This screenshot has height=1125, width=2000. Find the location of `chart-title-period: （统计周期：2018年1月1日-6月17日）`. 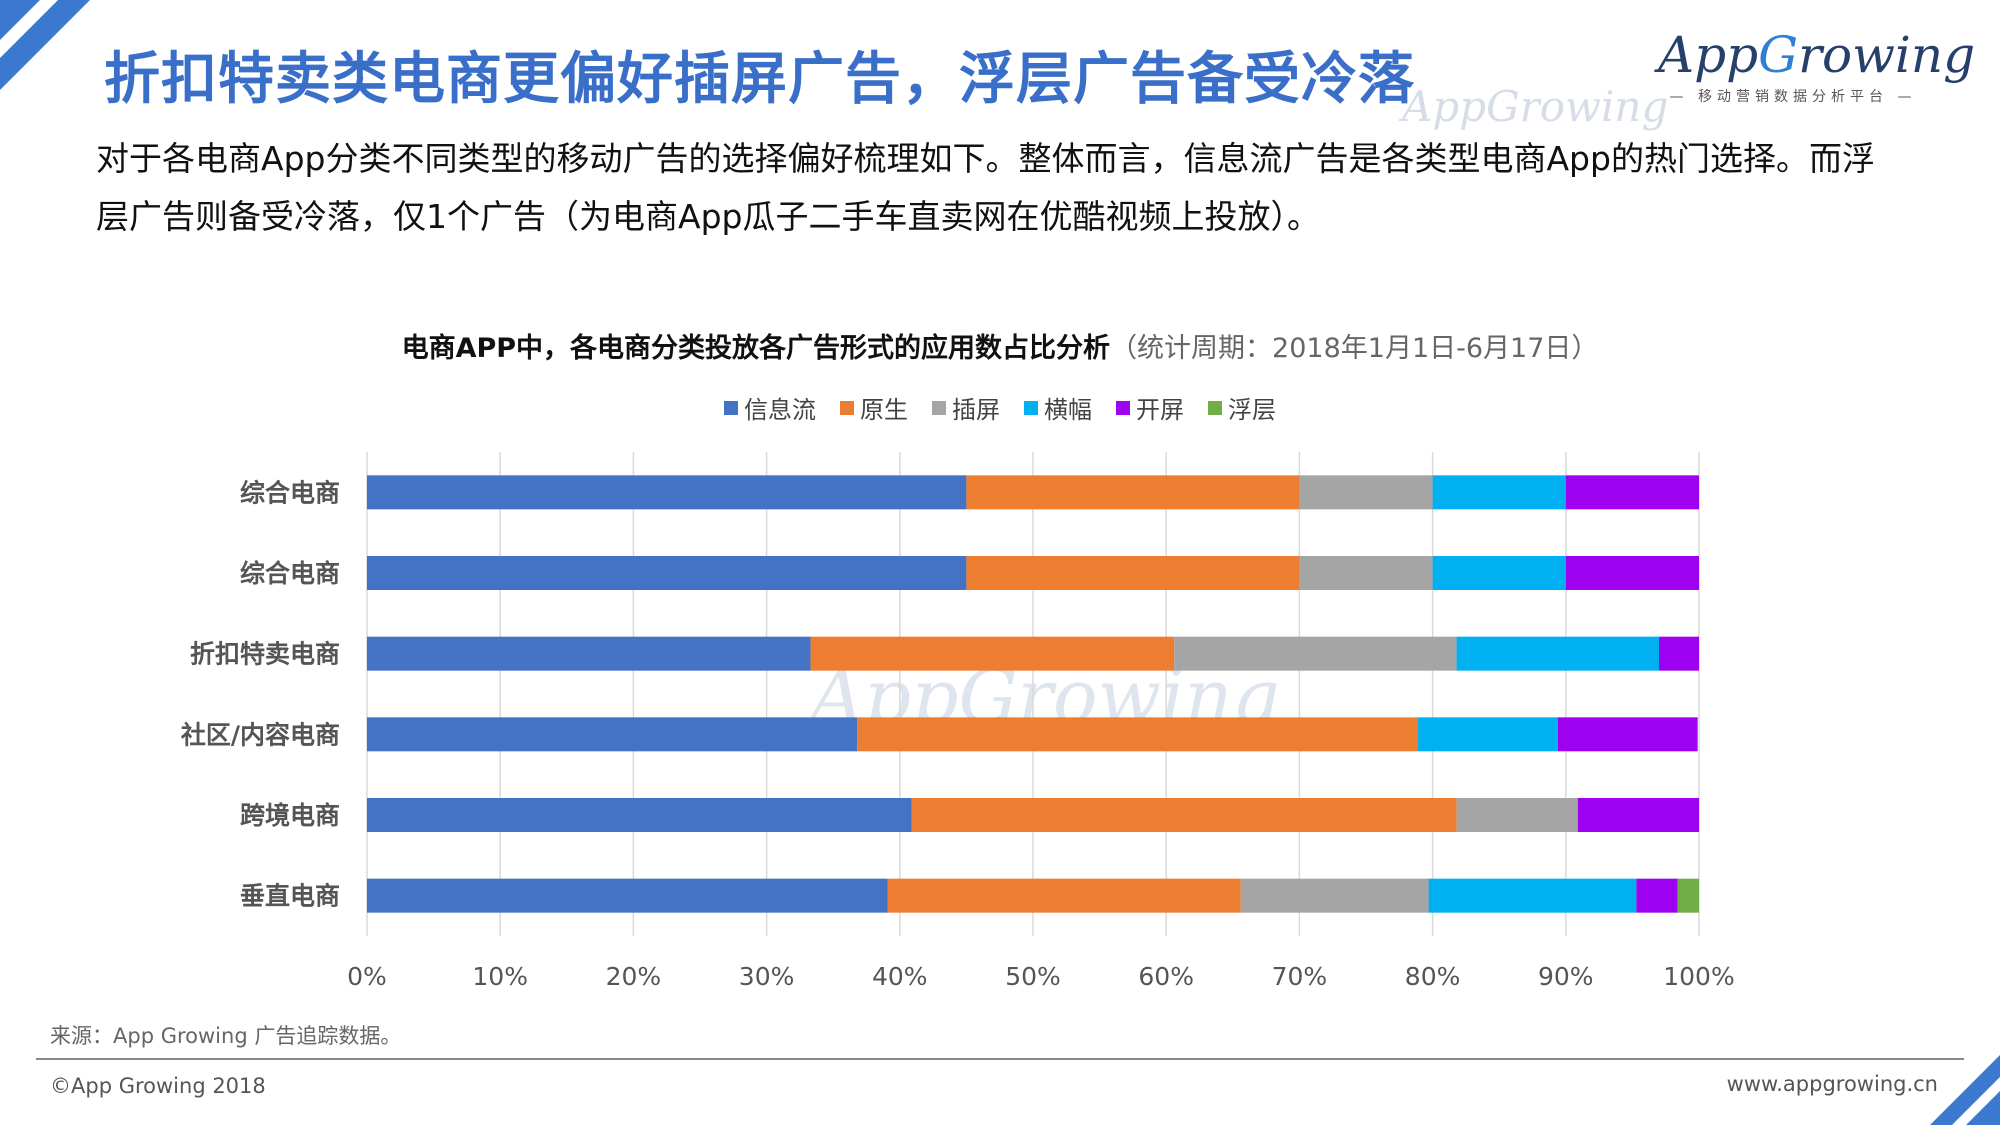

chart-title-period: （统计周期：2018年1月1日-6月17日） is located at coordinates (1354, 348).